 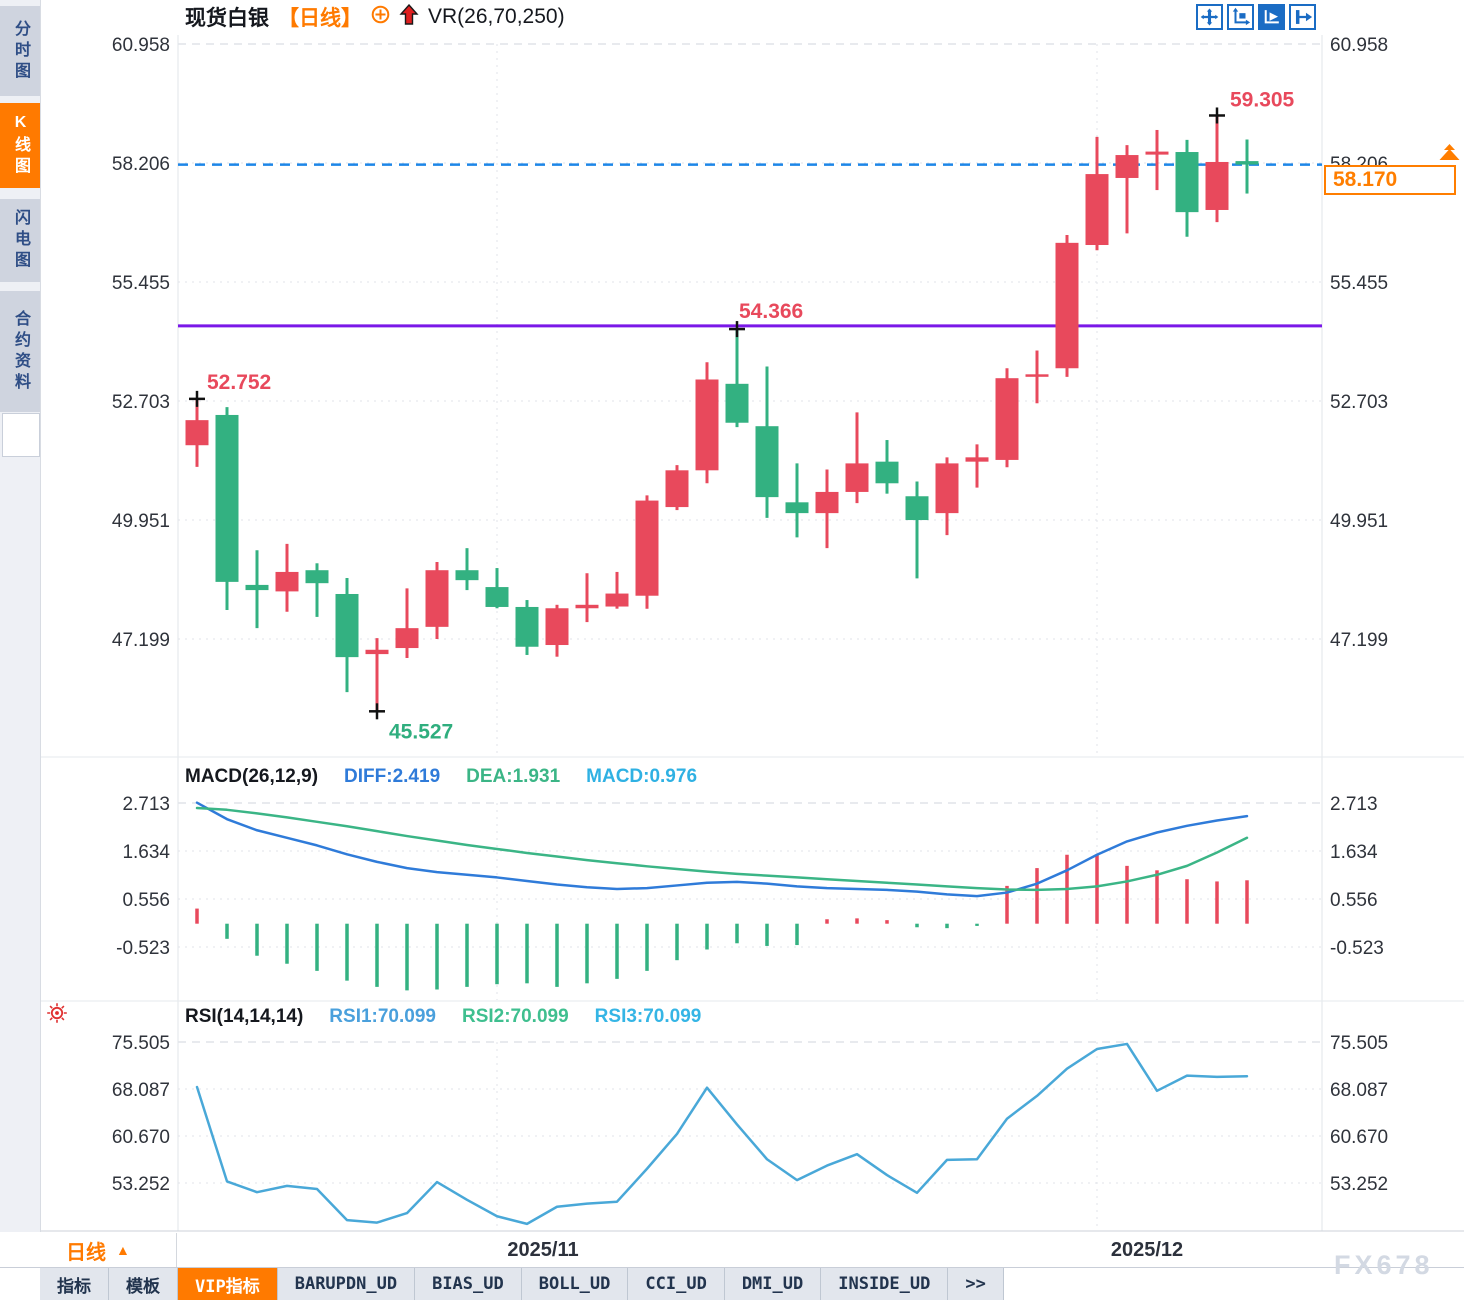 I want to click on tab-8: DMI_UD, so click(x=773, y=1284).